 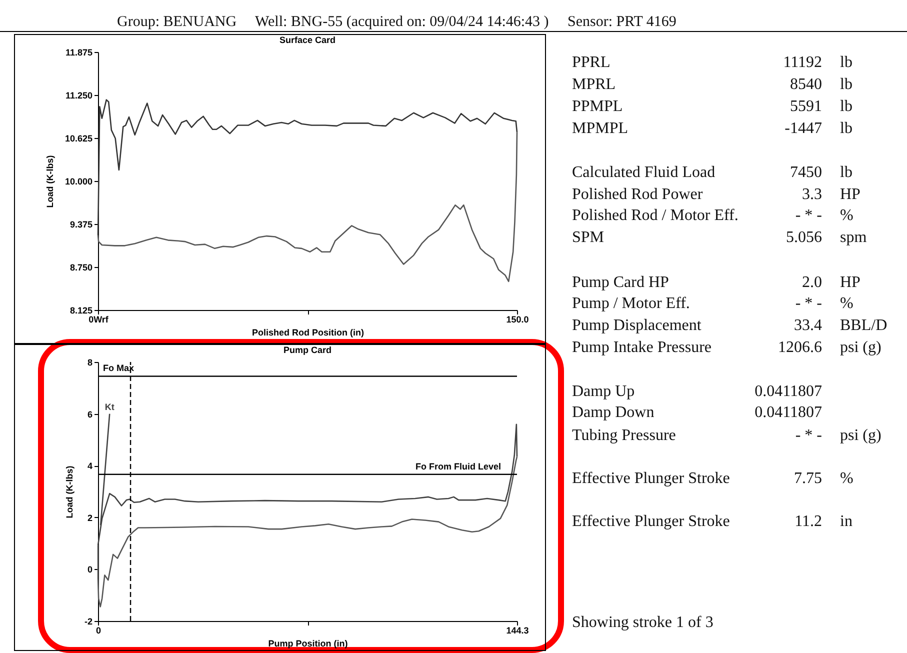 What do you see at coordinates (806, 85) in the screenshot?
I see `text: 8540` at bounding box center [806, 85].